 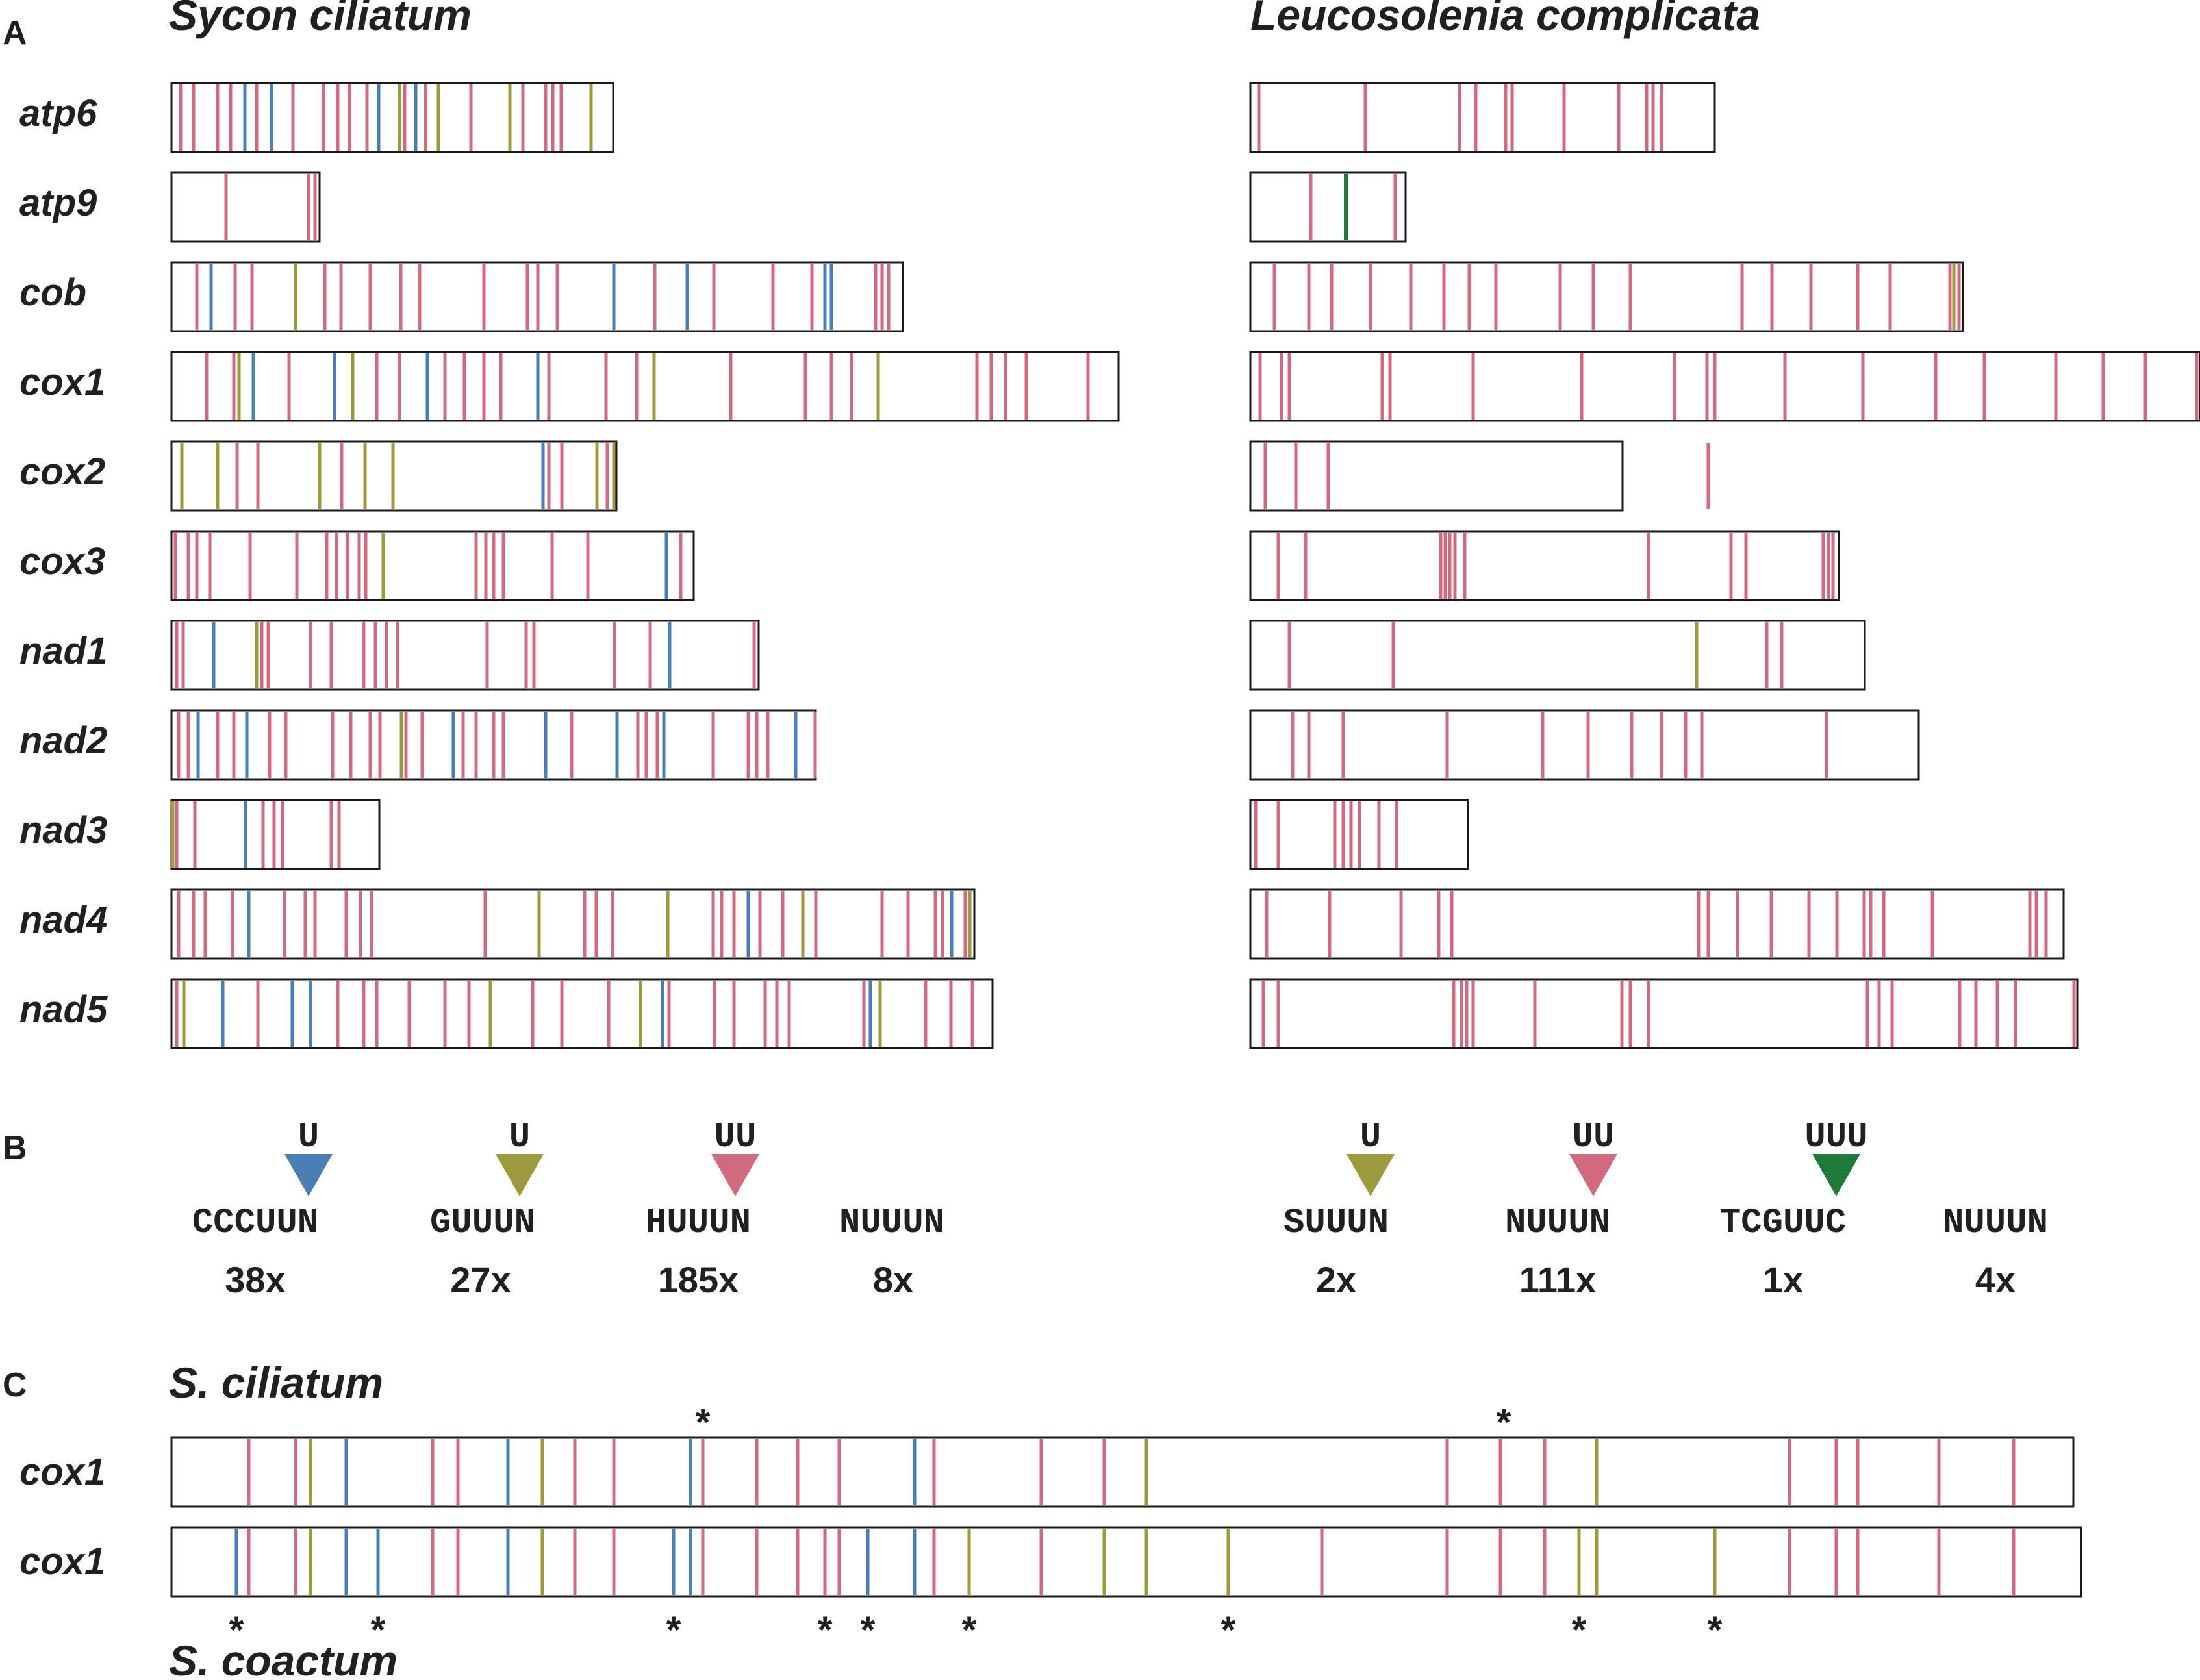 What do you see at coordinates (63, 1010) in the screenshot?
I see `gene-label-nad5: nad5` at bounding box center [63, 1010].